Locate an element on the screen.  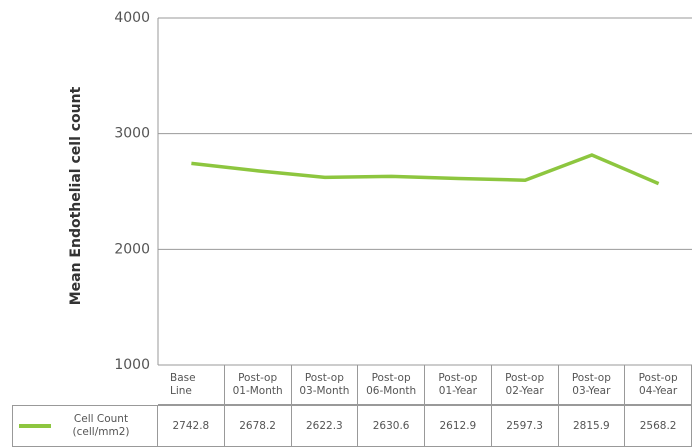
table-value: 2568.2 is located at coordinates (658, 426).